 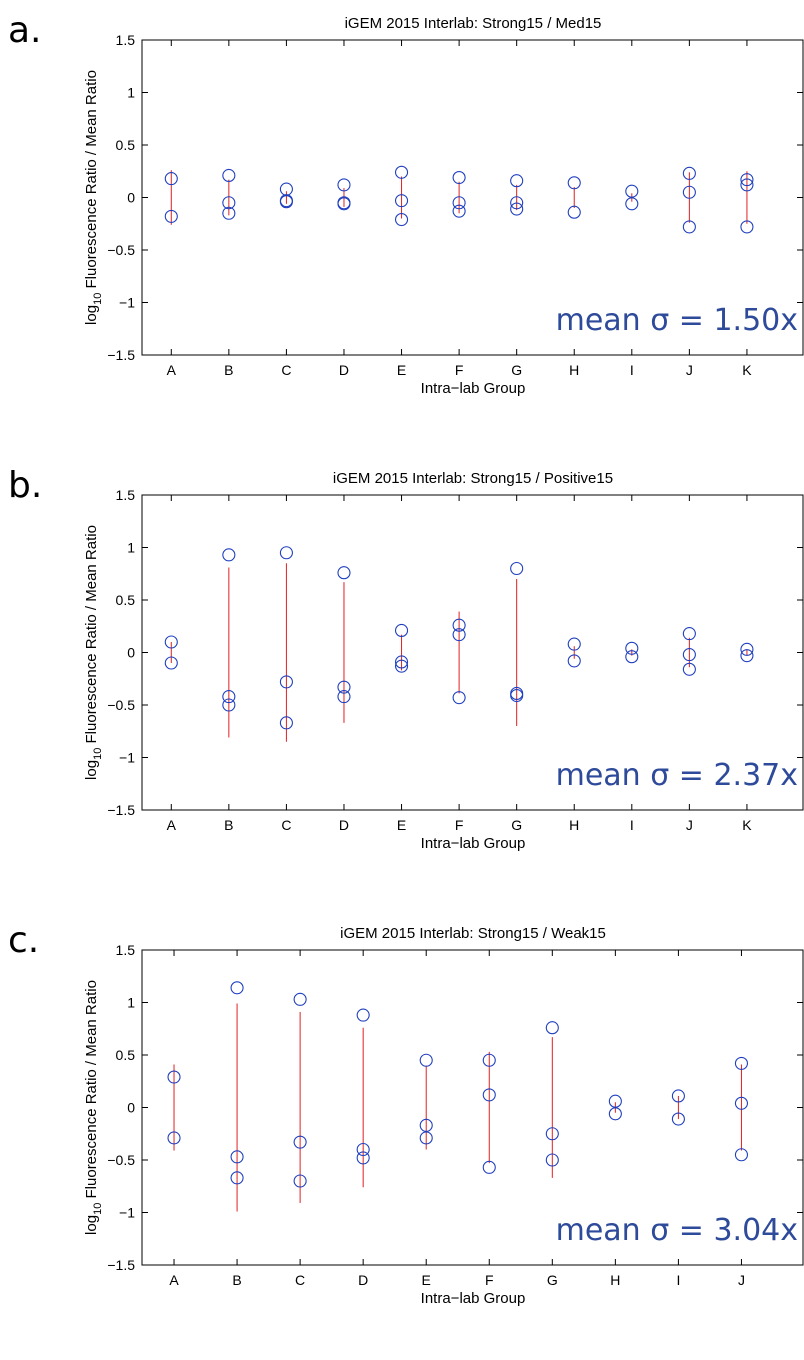 I want to click on x-tick-label: J, so click(x=741, y=1280).